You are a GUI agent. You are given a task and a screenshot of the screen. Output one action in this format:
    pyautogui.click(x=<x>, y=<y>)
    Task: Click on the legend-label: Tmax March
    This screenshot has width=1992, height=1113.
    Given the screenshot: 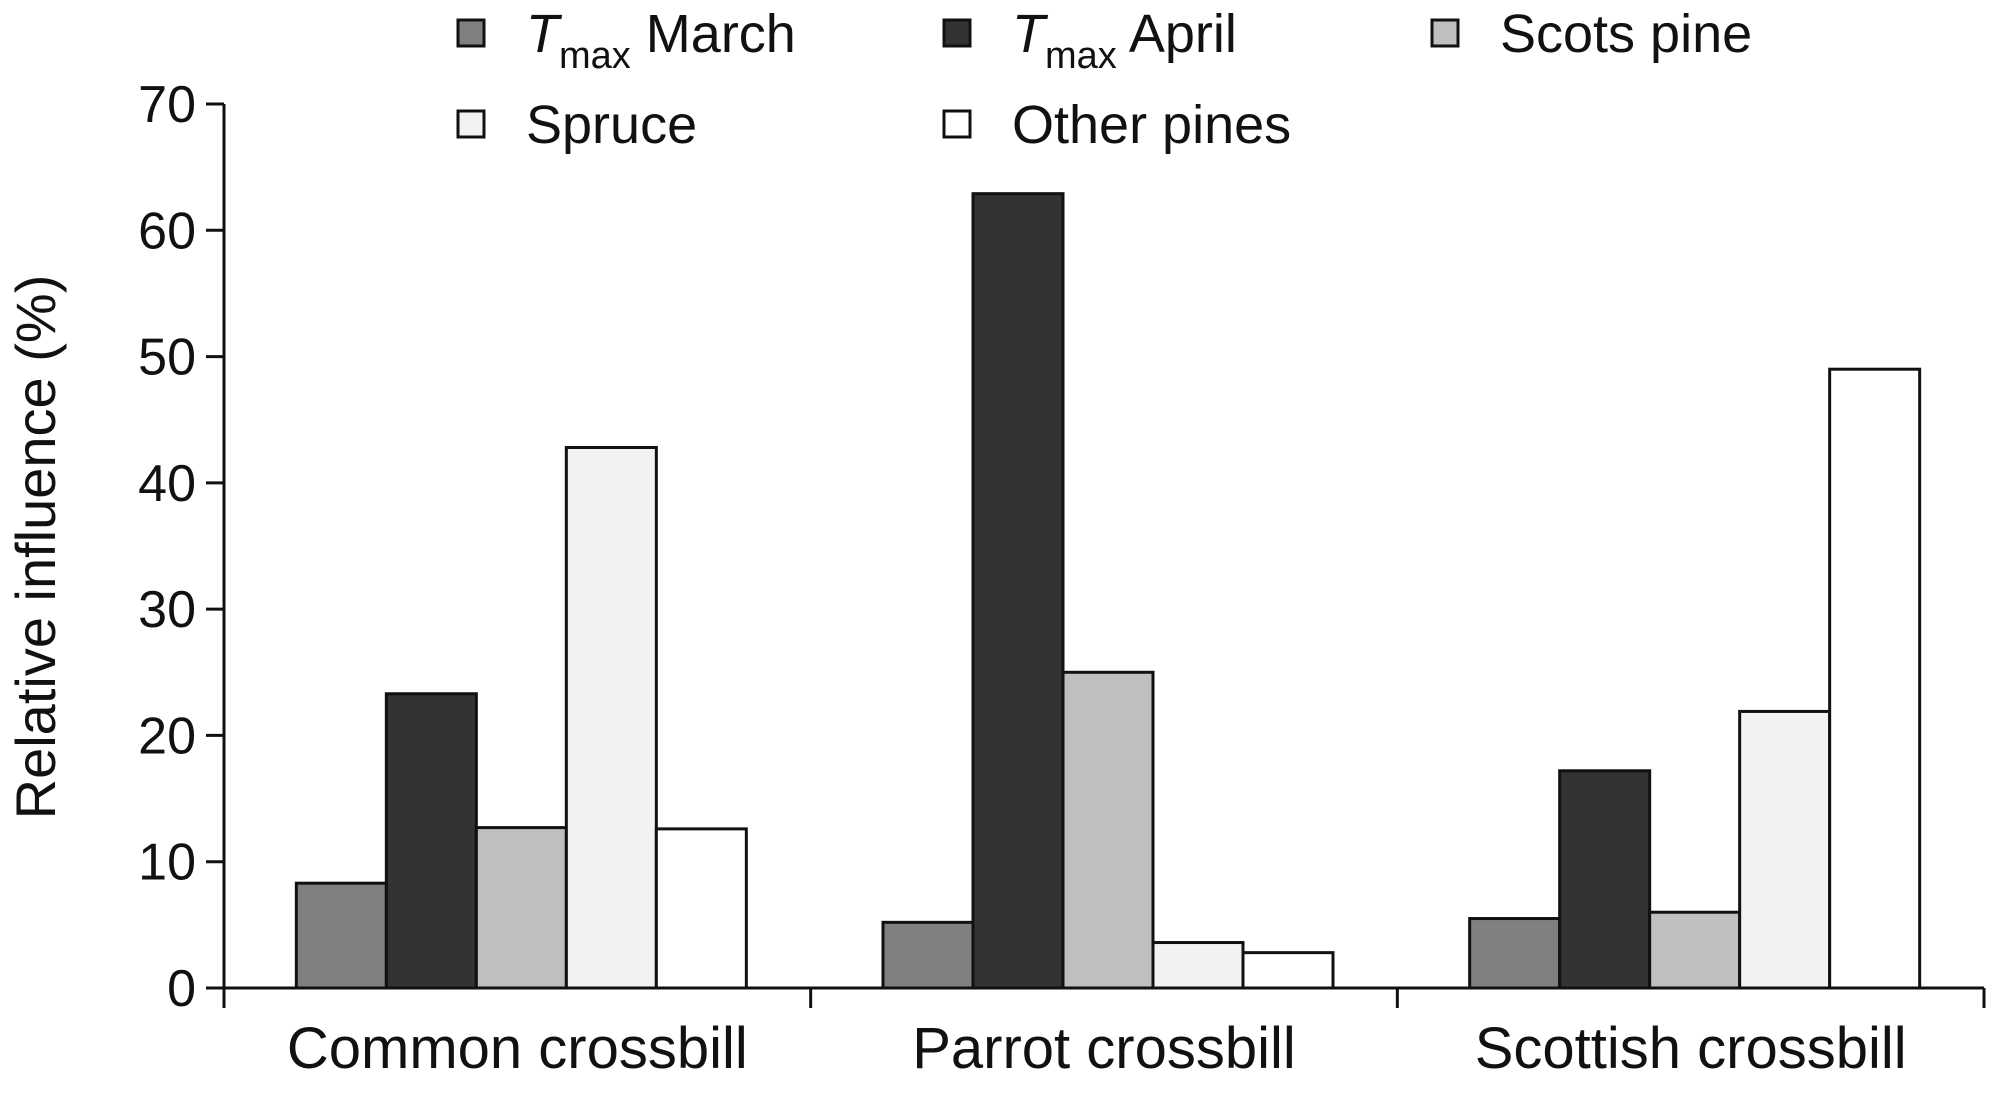 What is the action you would take?
    pyautogui.click(x=661, y=40)
    